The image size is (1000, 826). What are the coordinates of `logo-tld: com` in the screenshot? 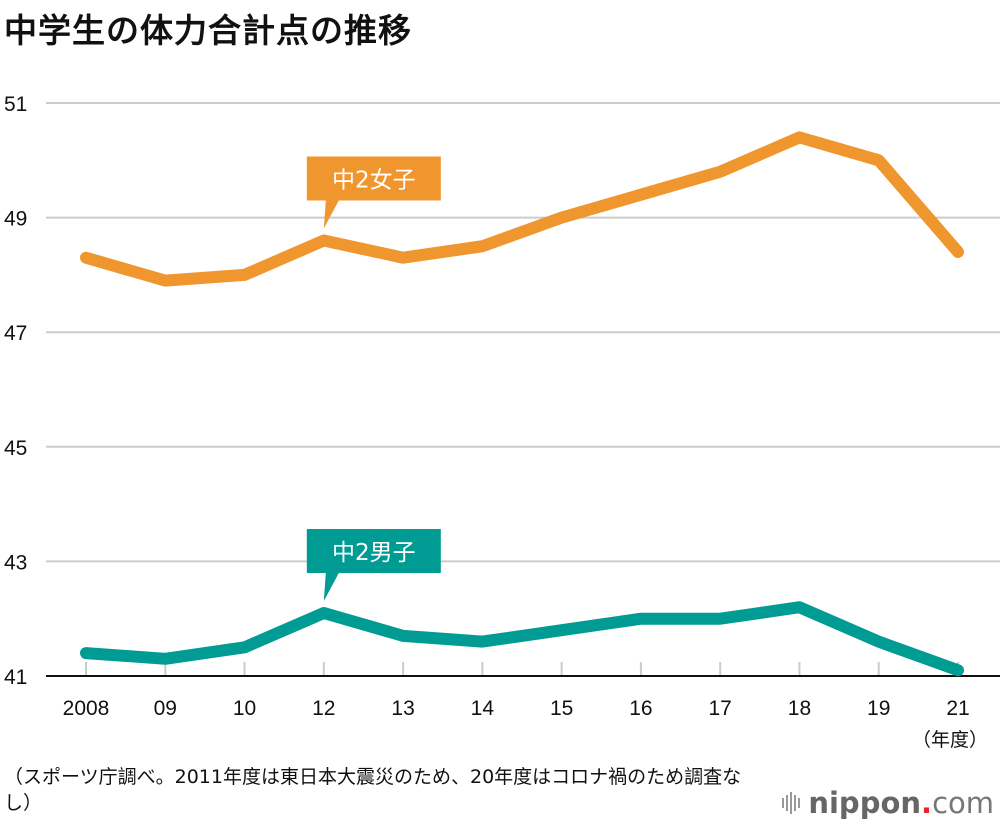 It's located at (963, 803).